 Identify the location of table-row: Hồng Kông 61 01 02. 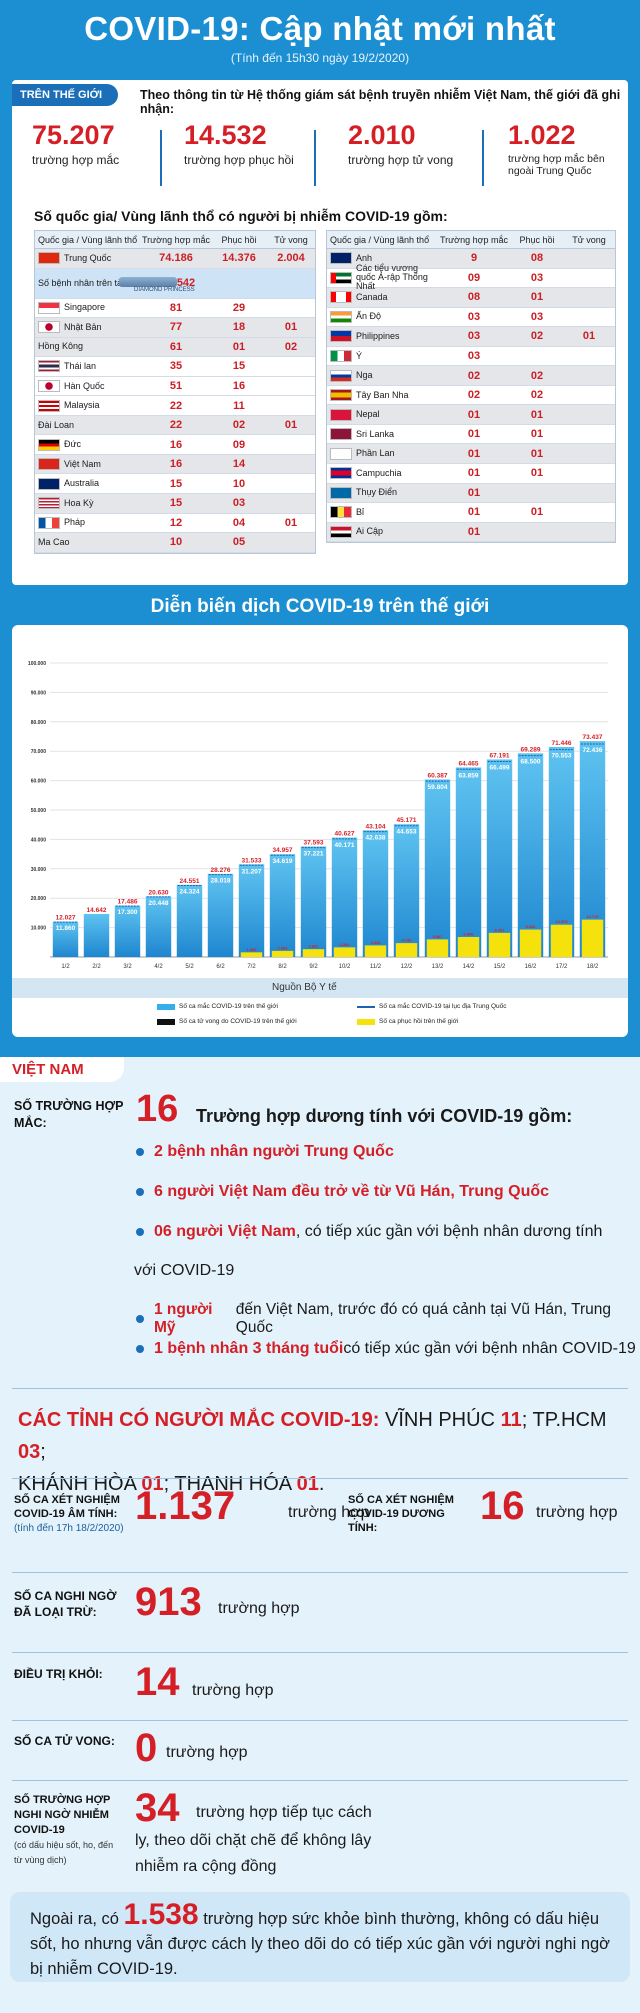
(175, 347).